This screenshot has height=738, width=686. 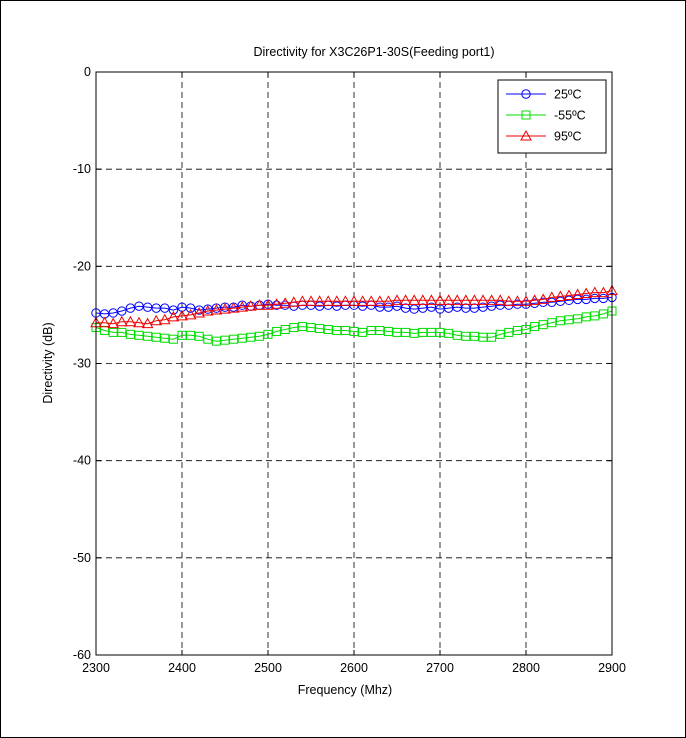 What do you see at coordinates (82, 169) in the screenshot?
I see `y-tick-label: -10` at bounding box center [82, 169].